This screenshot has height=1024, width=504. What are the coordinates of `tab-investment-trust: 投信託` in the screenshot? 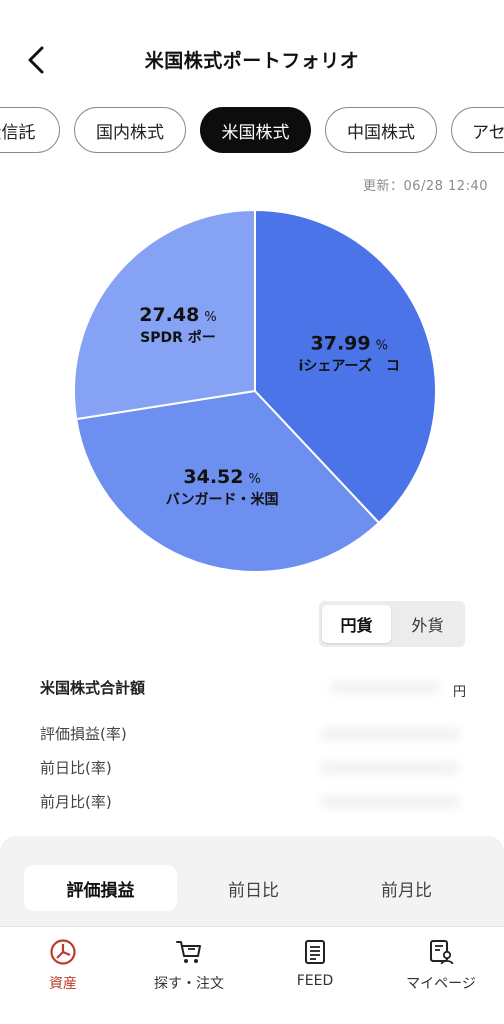 It's located at (30, 130).